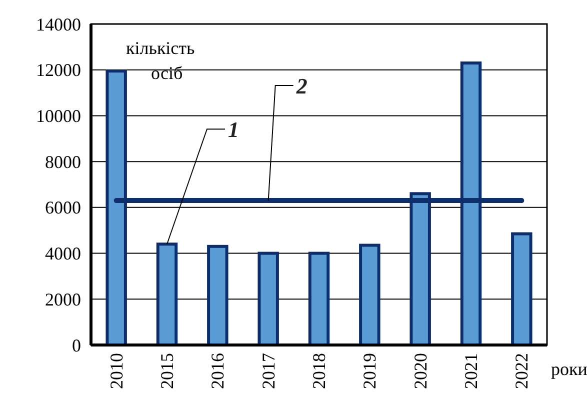  Describe the element at coordinates (319, 371) in the screenshot. I see `x-tick-label: 2018` at that location.